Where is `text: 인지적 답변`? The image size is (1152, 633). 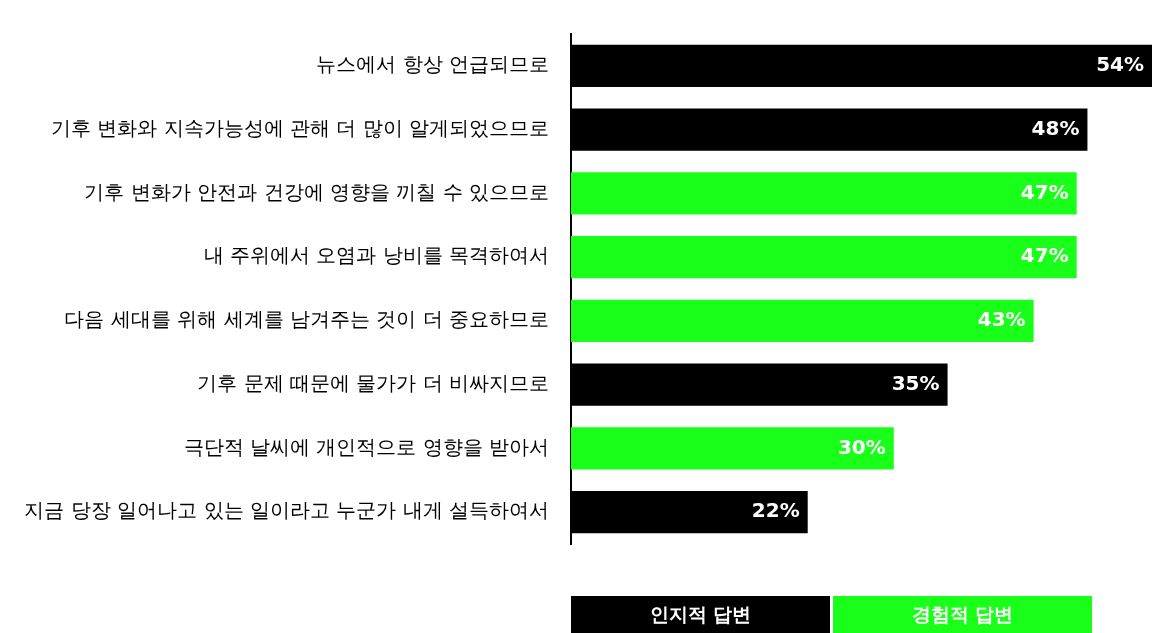
text: 인지적 답변 is located at coordinates (700, 614).